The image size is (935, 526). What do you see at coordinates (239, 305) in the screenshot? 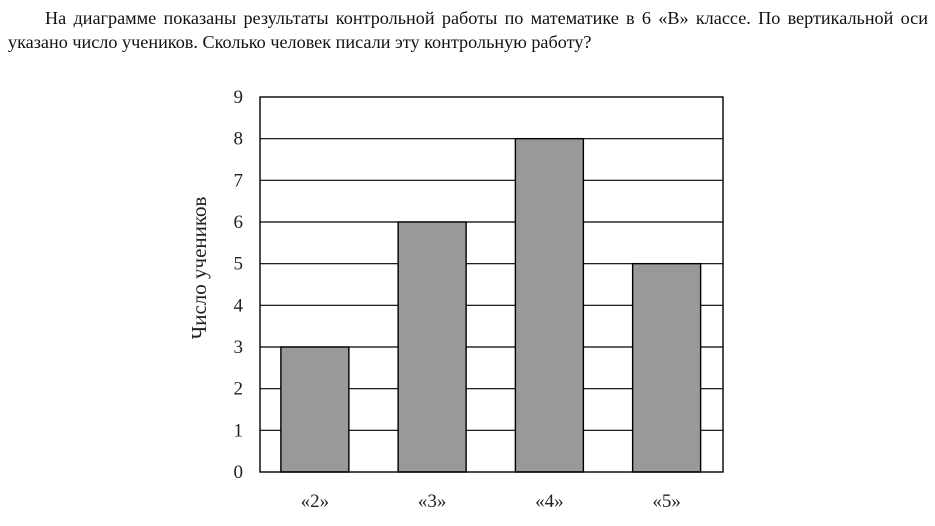
I see `y-tick-label: 4` at bounding box center [239, 305].